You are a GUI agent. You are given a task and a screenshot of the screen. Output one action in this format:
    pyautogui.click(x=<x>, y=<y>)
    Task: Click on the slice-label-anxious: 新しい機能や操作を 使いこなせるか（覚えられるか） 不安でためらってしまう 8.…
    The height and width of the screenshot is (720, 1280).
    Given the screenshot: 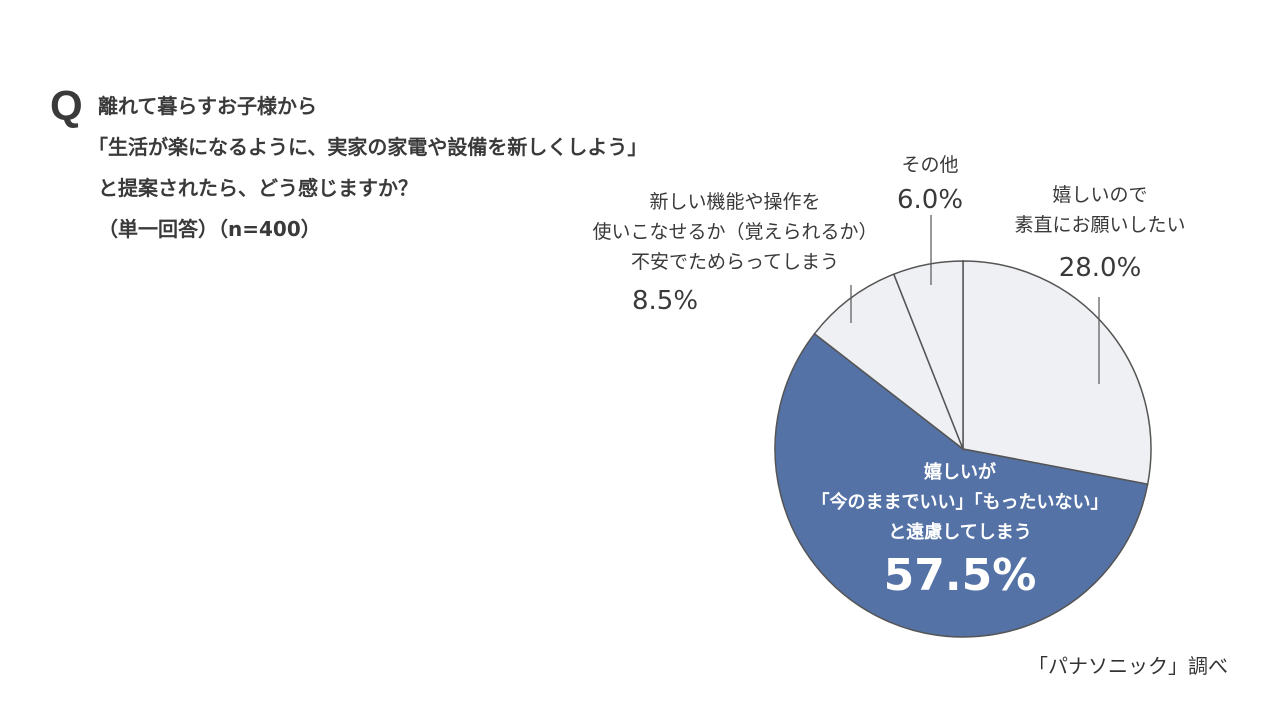 What is the action you would take?
    pyautogui.click(x=735, y=254)
    